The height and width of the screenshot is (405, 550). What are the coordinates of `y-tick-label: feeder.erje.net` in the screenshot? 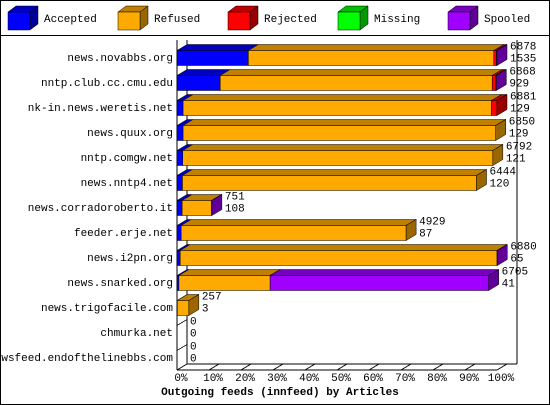 It's located at (123, 234).